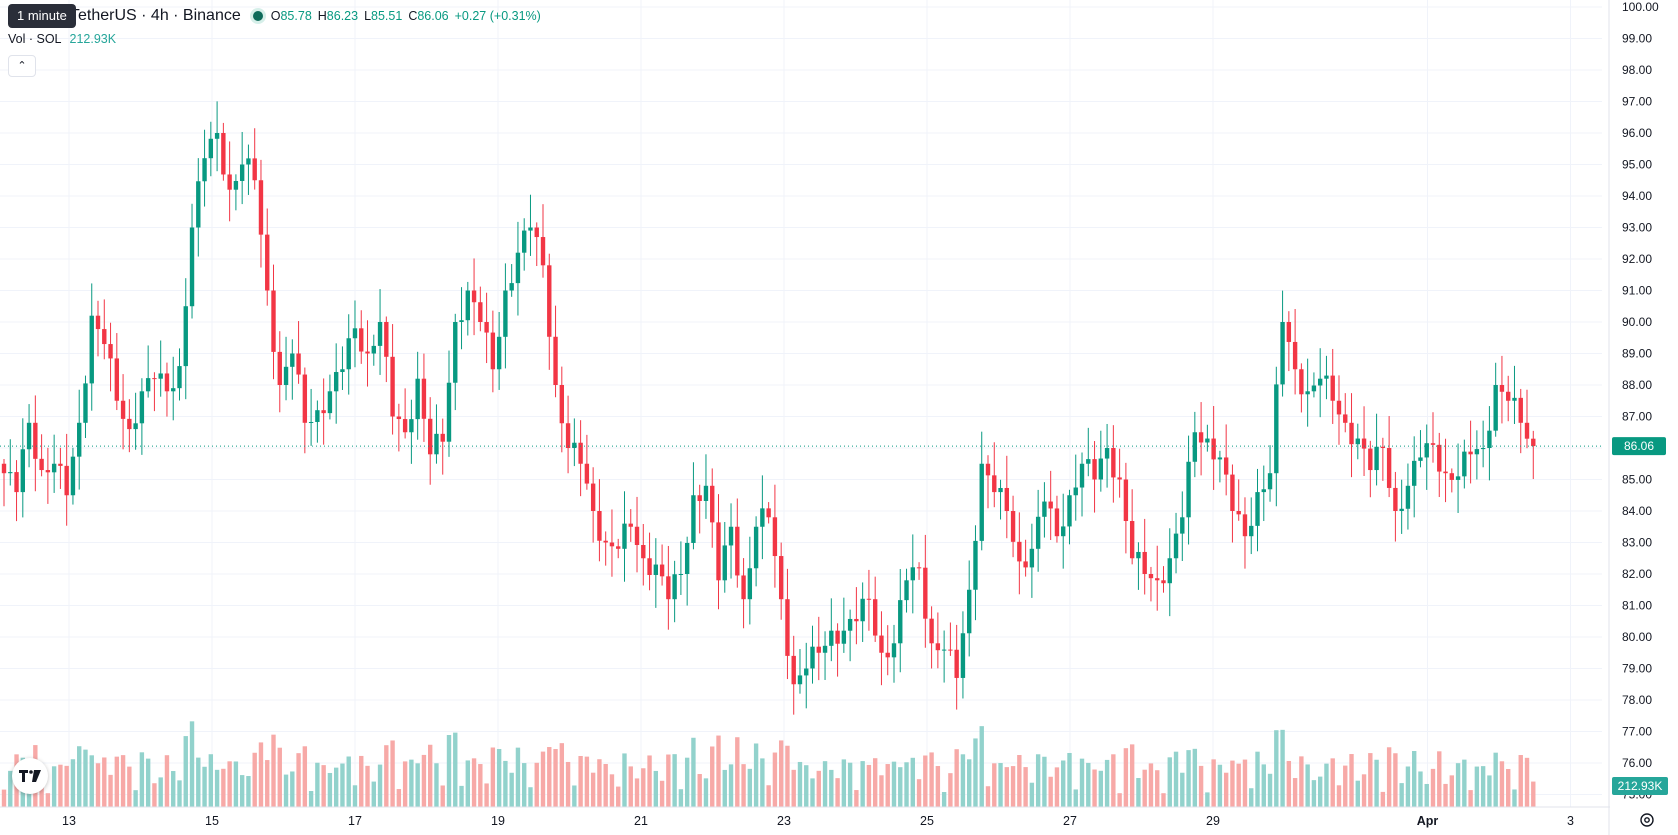  What do you see at coordinates (257, 16) in the screenshot?
I see `market-status-icon` at bounding box center [257, 16].